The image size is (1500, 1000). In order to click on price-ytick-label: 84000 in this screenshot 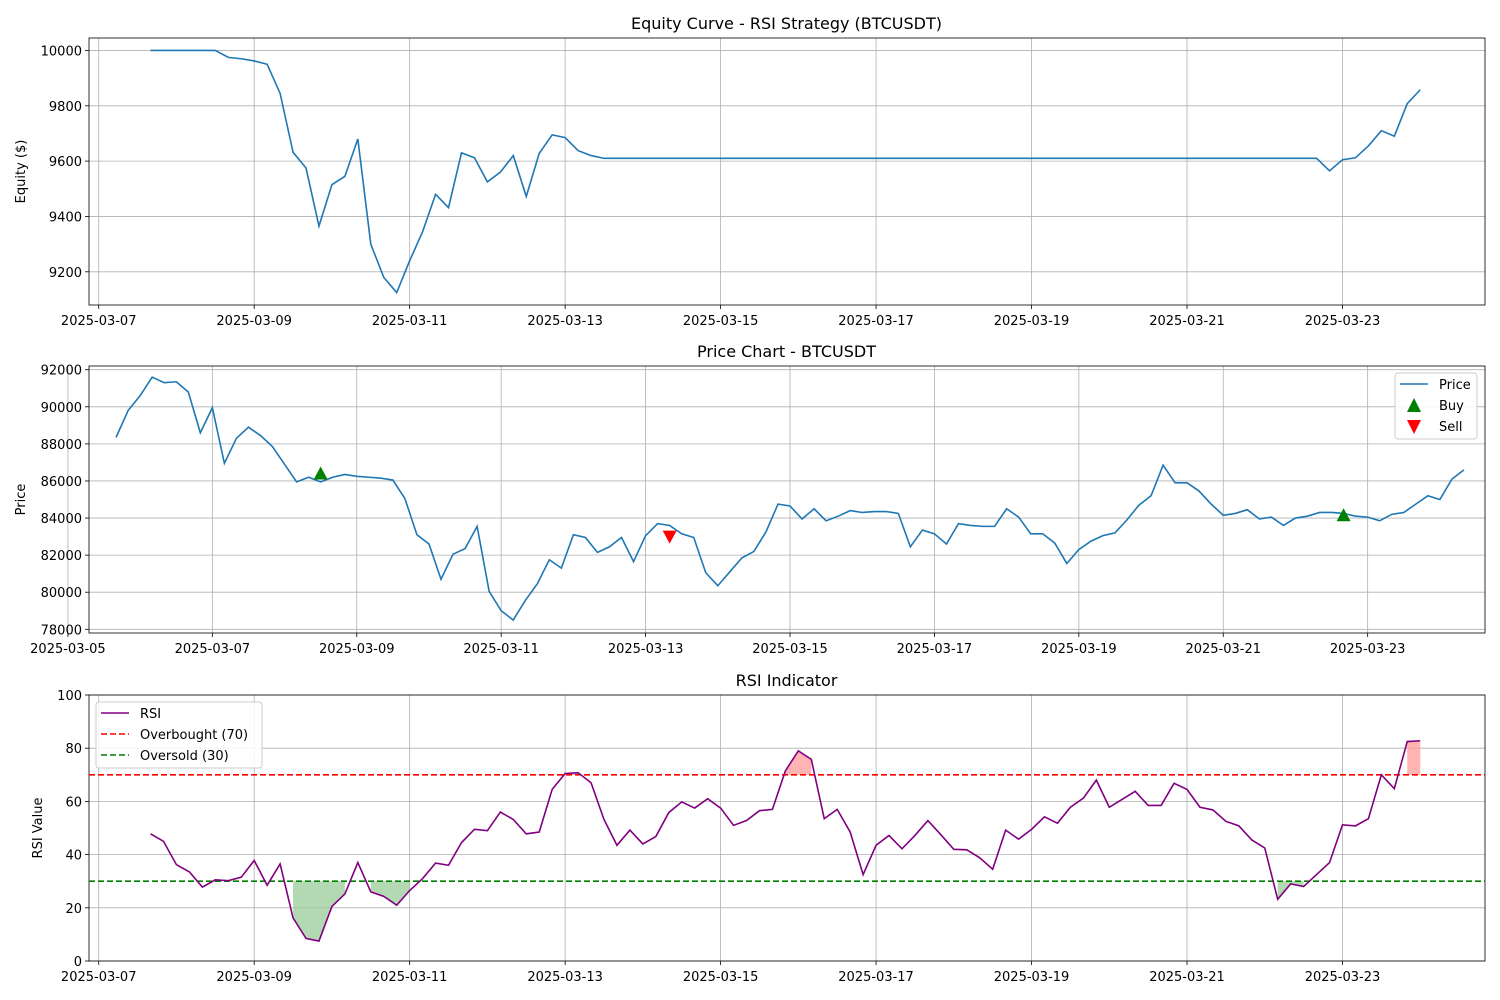, I will do `click(61, 519)`.